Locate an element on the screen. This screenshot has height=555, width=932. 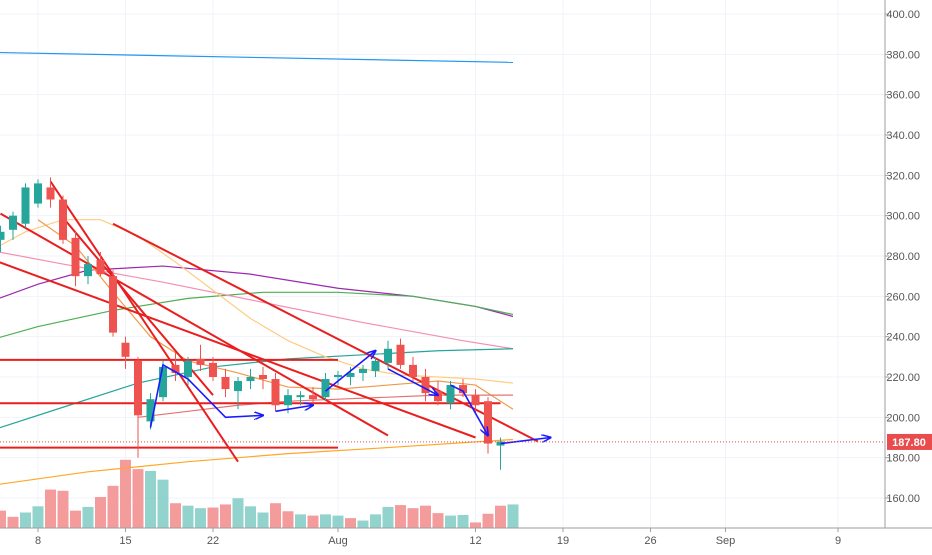
price-tick-label: 280.00 is located at coordinates (903, 257).